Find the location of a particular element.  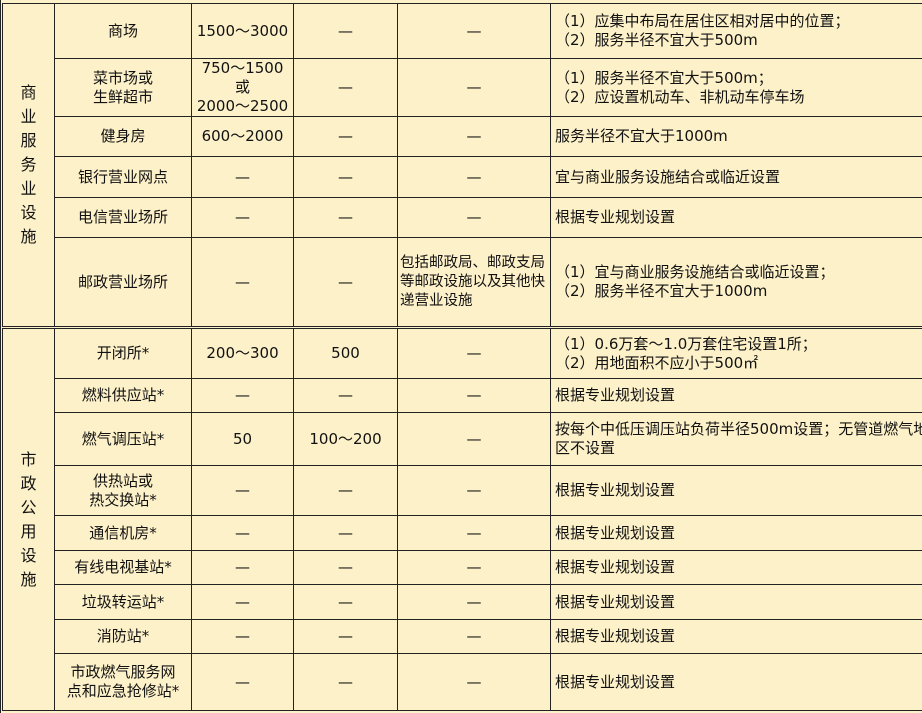

table-row: 供热站或 热交换站* — — — 根据专业规划设置 is located at coordinates (462, 490).